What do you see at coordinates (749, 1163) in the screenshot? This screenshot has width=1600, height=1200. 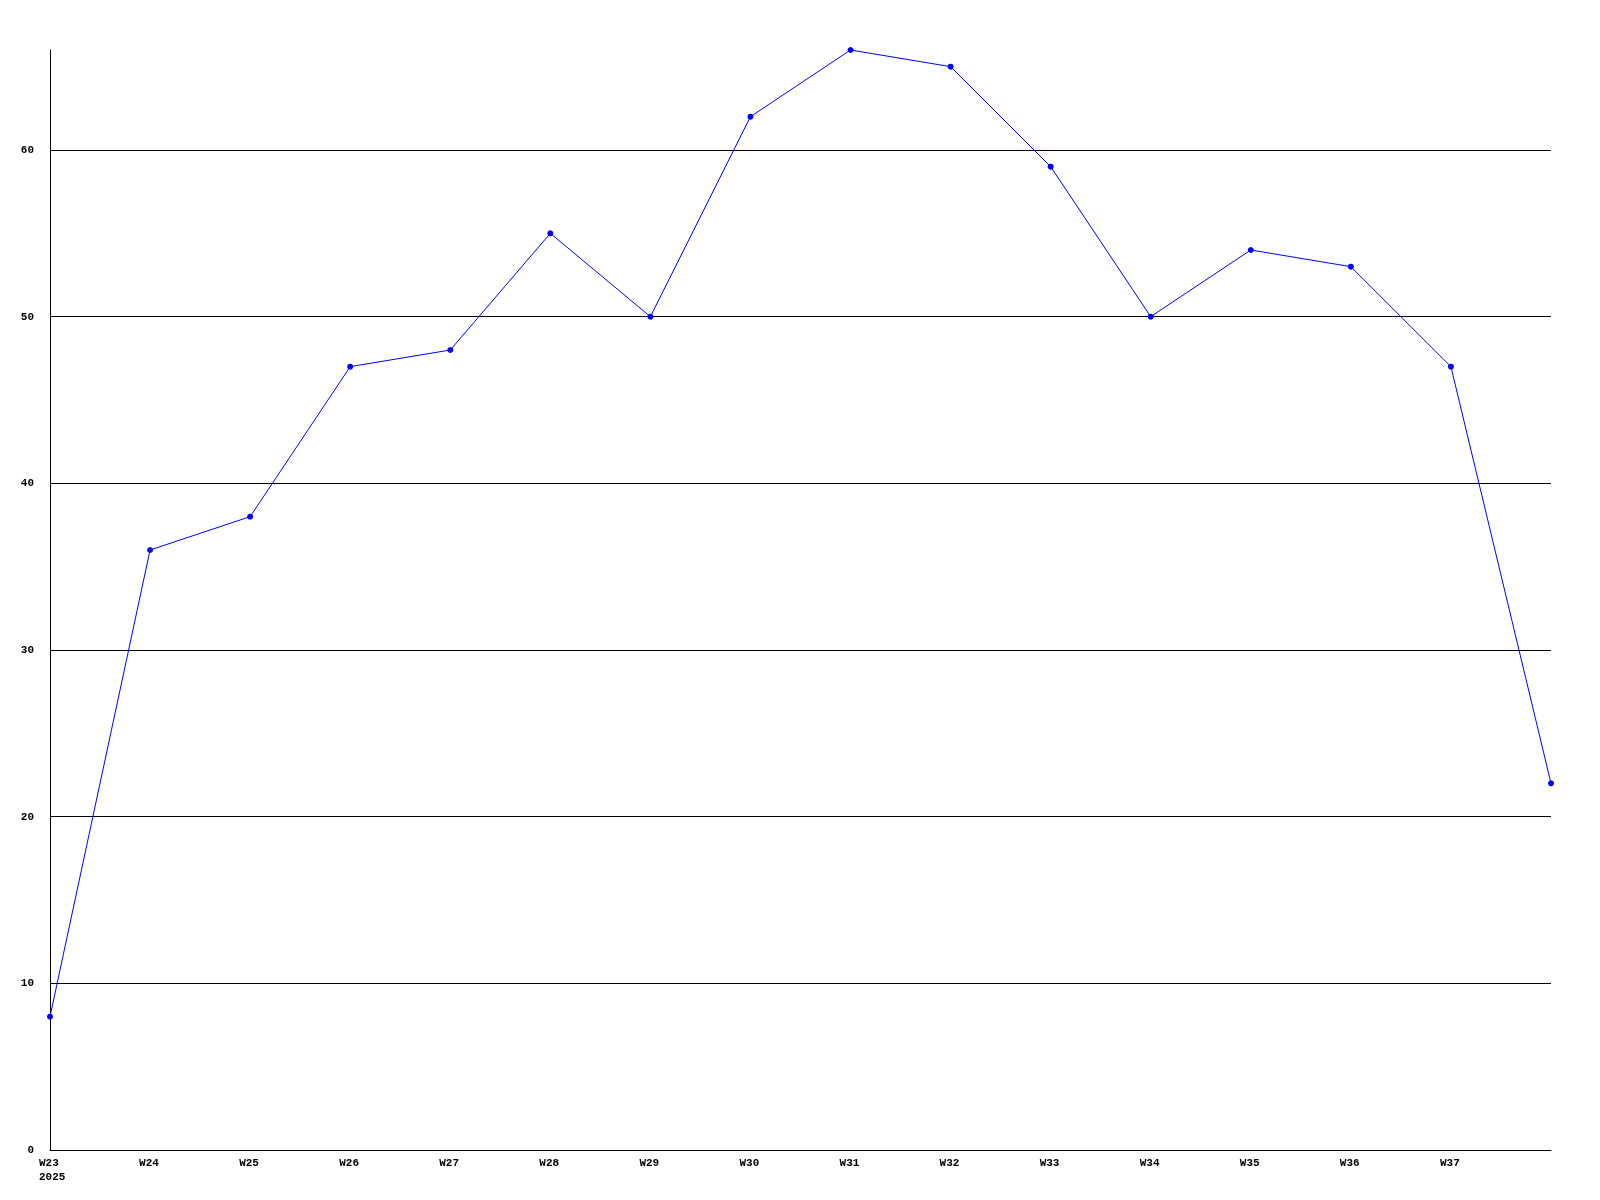 I see `x-tick-label: W30` at bounding box center [749, 1163].